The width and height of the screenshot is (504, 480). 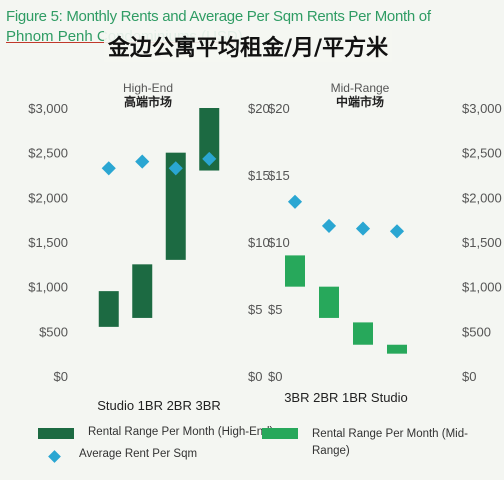 What do you see at coordinates (346, 397) in the screenshot?
I see `category-labels: 3BR 2BR 1BR Studio` at bounding box center [346, 397].